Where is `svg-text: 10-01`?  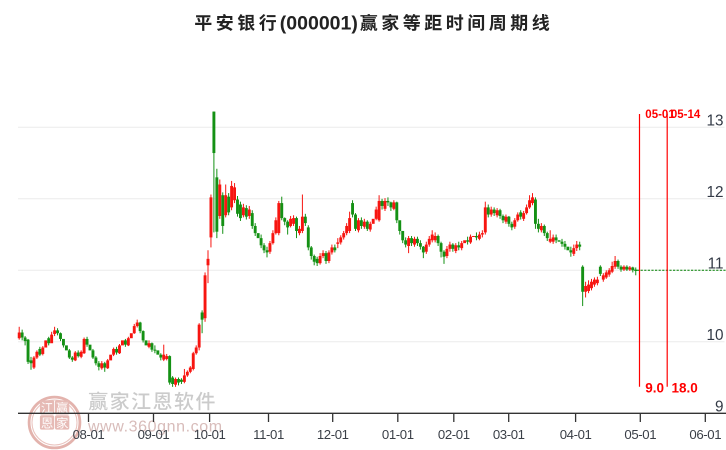
svg-text: 10-01 is located at coordinates (210, 434).